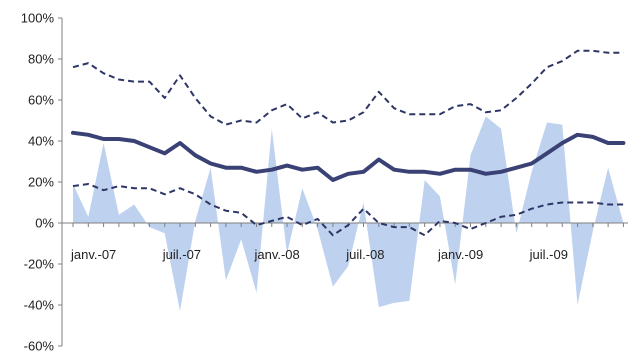 Image resolution: width=635 pixels, height=354 pixels. I want to click on y-tick-label: -20%, so click(39, 264).